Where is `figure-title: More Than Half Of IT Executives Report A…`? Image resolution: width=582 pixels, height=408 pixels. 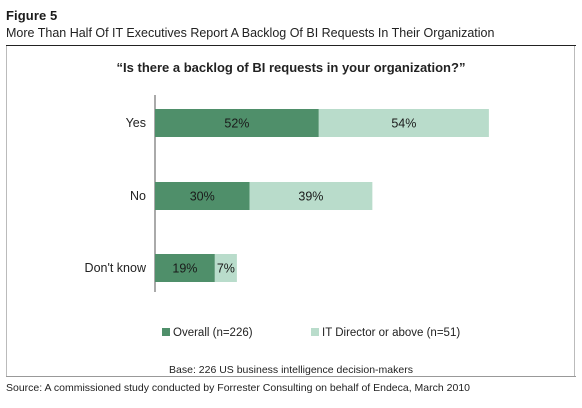
figure-title: More Than Half Of IT Executives Report A… is located at coordinates (250, 33).